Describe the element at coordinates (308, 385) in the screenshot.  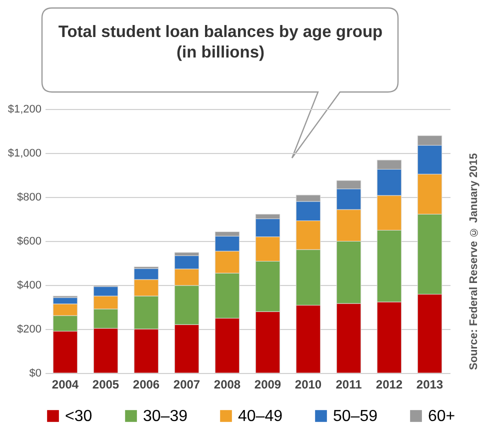
I see `x-tick-label: 2010` at that location.